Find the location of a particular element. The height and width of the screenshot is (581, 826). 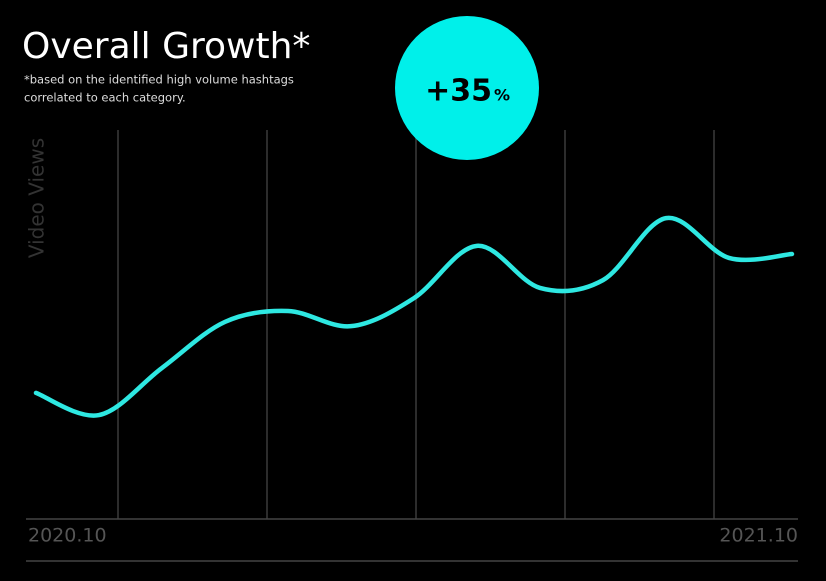

chart-title: Overall Growth* is located at coordinates (166, 46).